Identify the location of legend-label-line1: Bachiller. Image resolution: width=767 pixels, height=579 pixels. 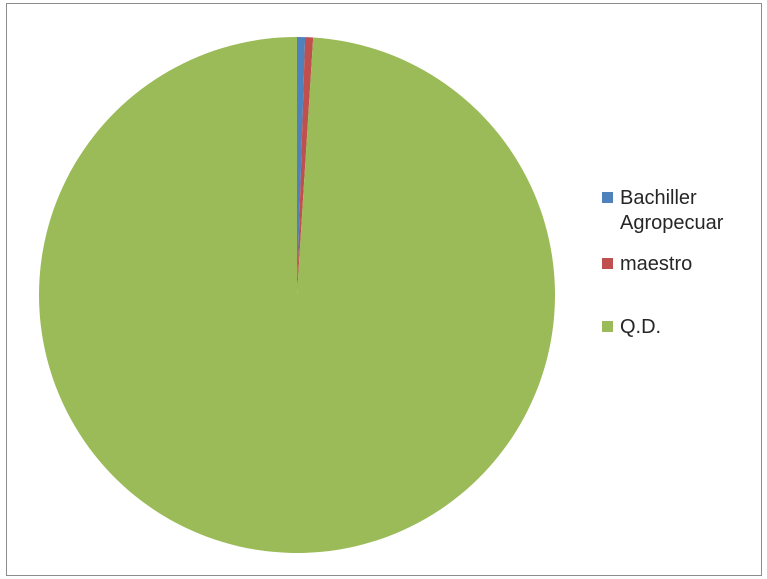
(658, 198).